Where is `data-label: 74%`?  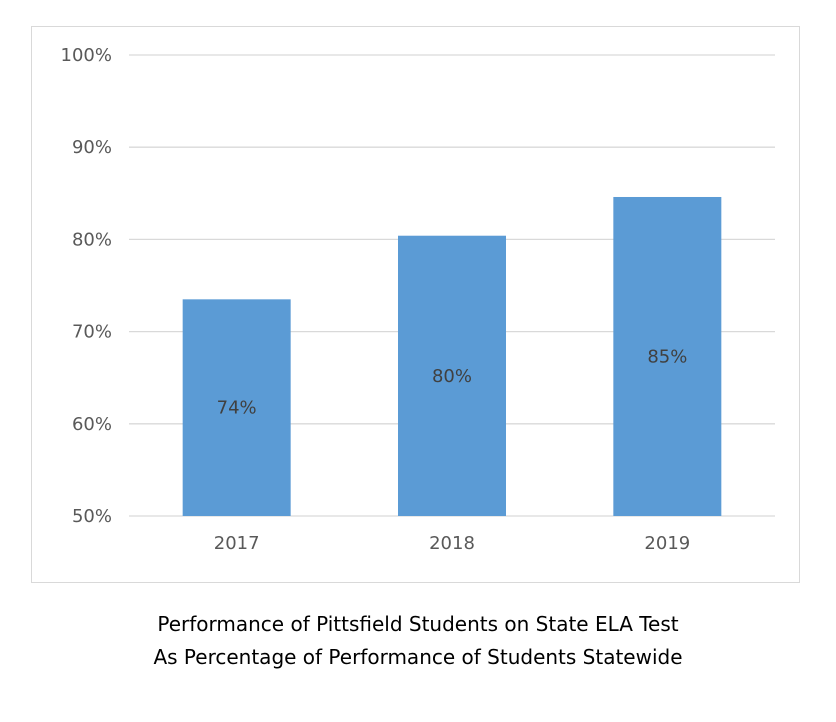 data-label: 74% is located at coordinates (237, 408).